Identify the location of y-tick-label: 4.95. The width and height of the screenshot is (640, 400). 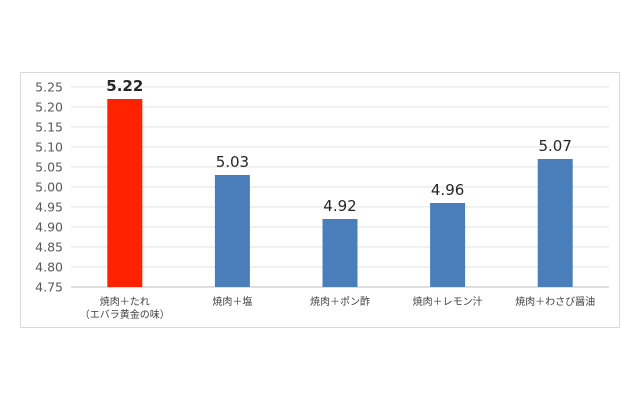
(49, 207).